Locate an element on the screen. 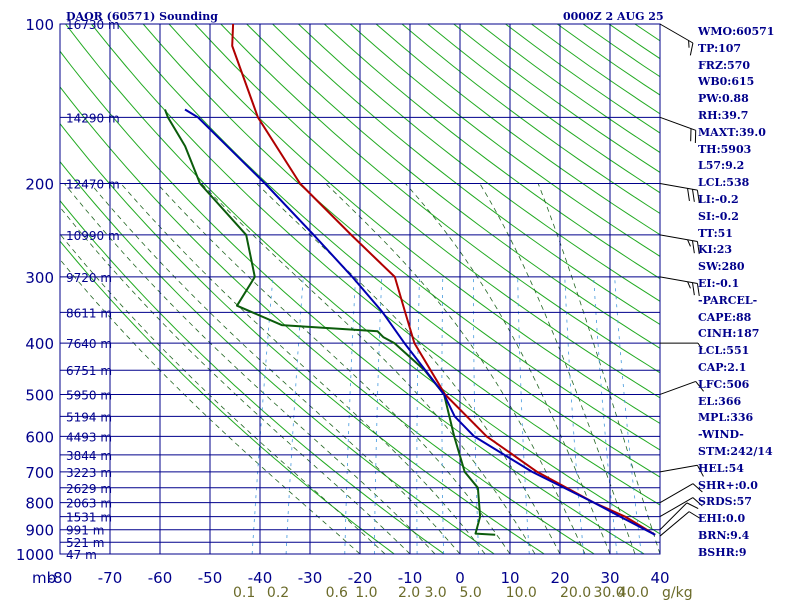 This screenshot has width=800, height=600. height-label: 521 m is located at coordinates (85, 543).